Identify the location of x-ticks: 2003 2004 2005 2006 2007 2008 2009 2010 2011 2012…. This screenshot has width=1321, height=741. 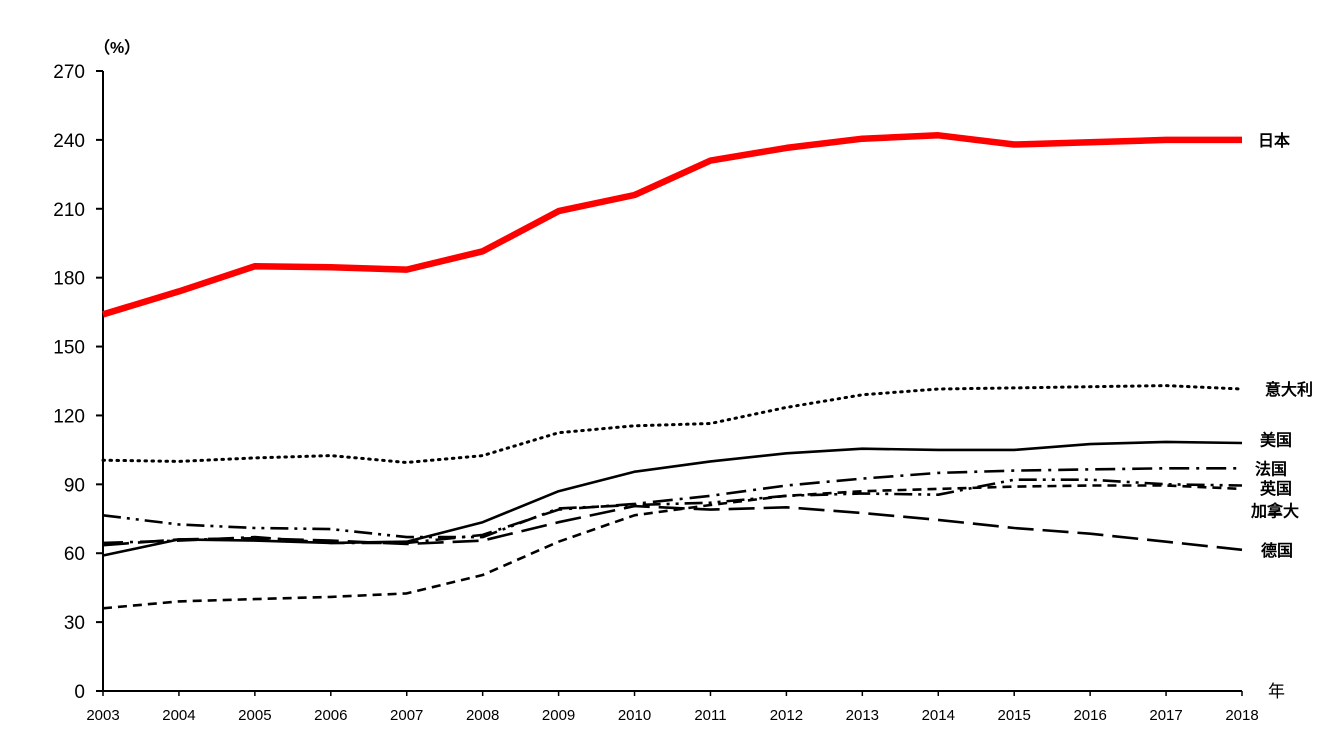
(672, 707).